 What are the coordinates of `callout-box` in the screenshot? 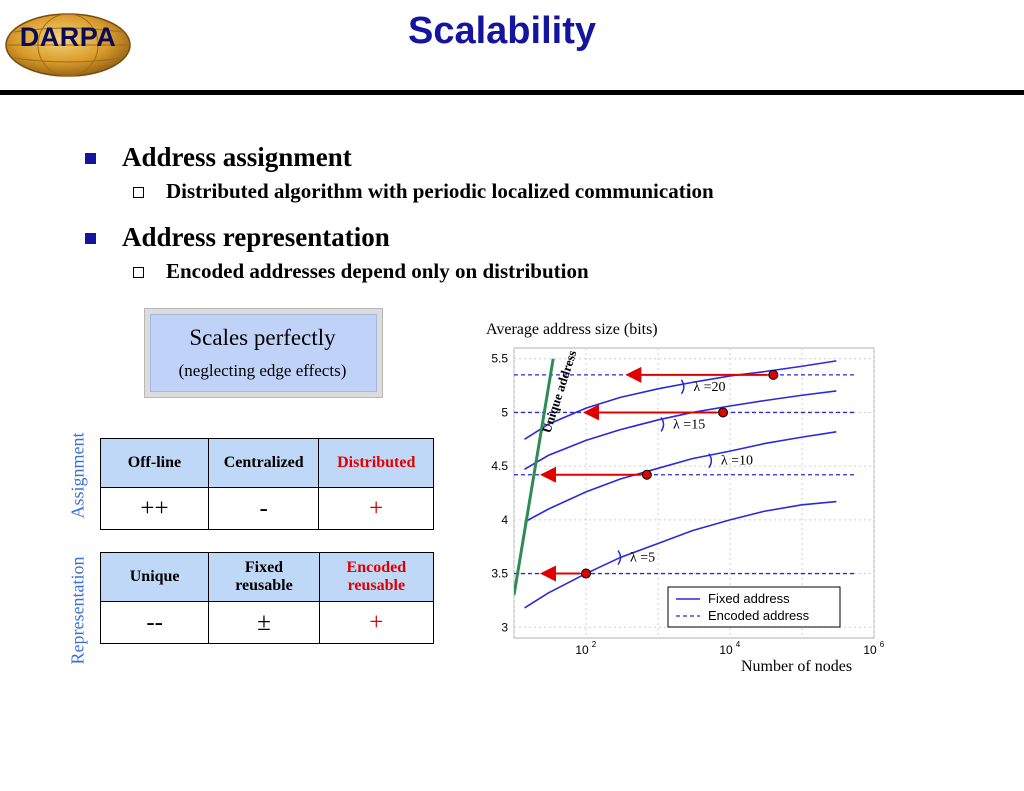 It's located at (263, 353).